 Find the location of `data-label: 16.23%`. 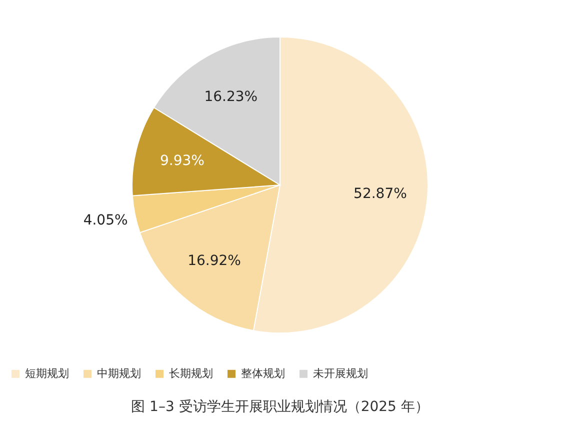

data-label: 16.23% is located at coordinates (231, 97).